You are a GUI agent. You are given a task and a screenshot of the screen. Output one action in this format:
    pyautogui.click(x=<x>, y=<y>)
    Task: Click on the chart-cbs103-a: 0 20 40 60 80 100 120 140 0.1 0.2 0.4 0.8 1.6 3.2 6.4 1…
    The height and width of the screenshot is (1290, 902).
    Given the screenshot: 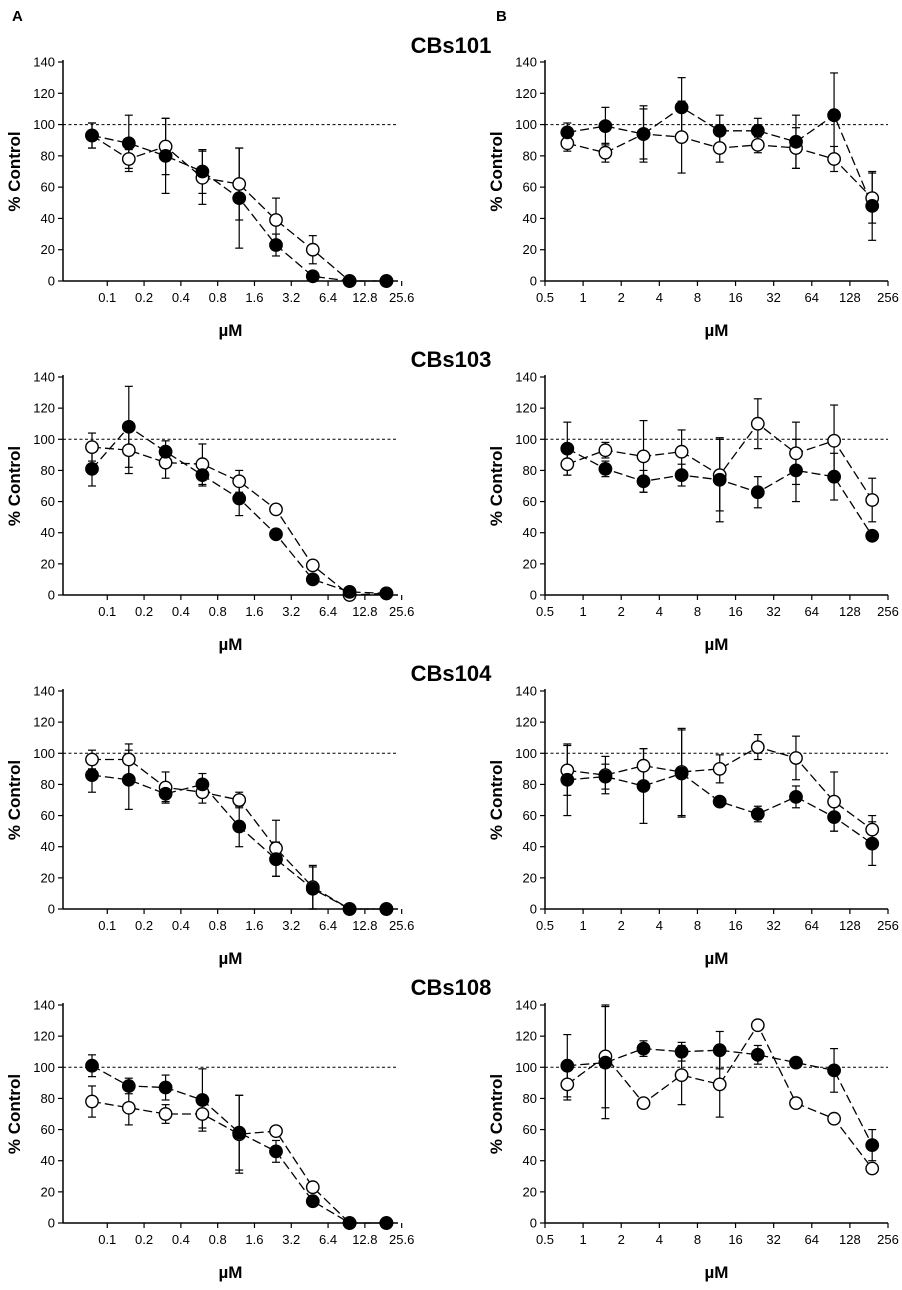 What is the action you would take?
    pyautogui.click(x=209, y=512)
    